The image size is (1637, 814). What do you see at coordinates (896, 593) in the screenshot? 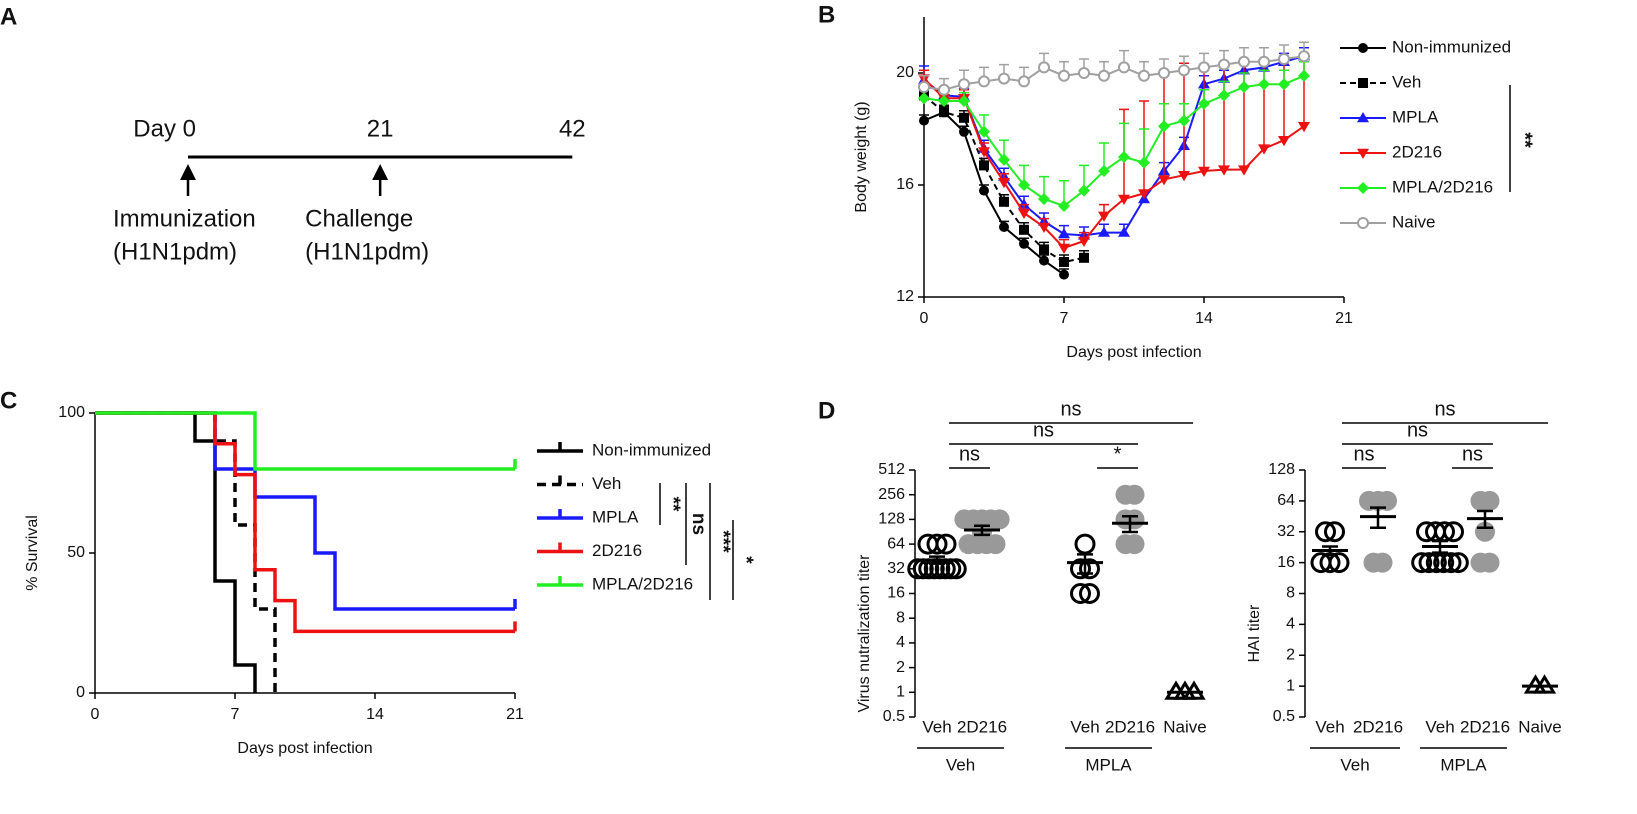
I see `y-tick-label: 16` at bounding box center [896, 593].